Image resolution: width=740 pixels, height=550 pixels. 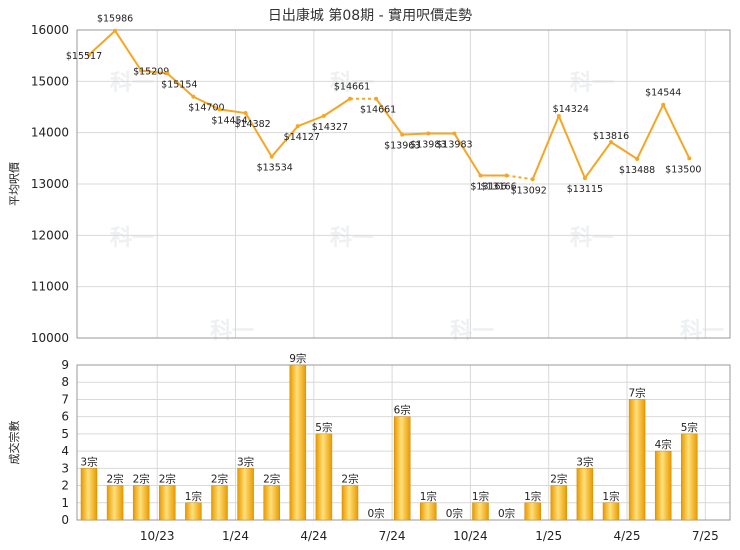 I want to click on bar-y-axis-label: 成交宗數, so click(x=14, y=443).